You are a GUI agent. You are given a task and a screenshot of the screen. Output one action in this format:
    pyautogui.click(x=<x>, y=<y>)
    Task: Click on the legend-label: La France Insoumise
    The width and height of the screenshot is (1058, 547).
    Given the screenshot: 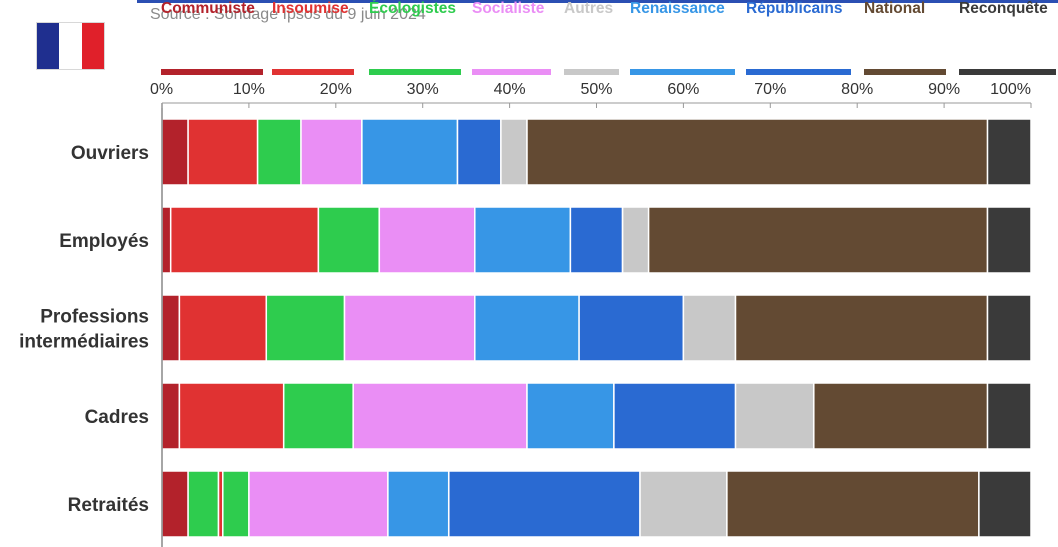 What is the action you would take?
    pyautogui.click(x=310, y=8)
    